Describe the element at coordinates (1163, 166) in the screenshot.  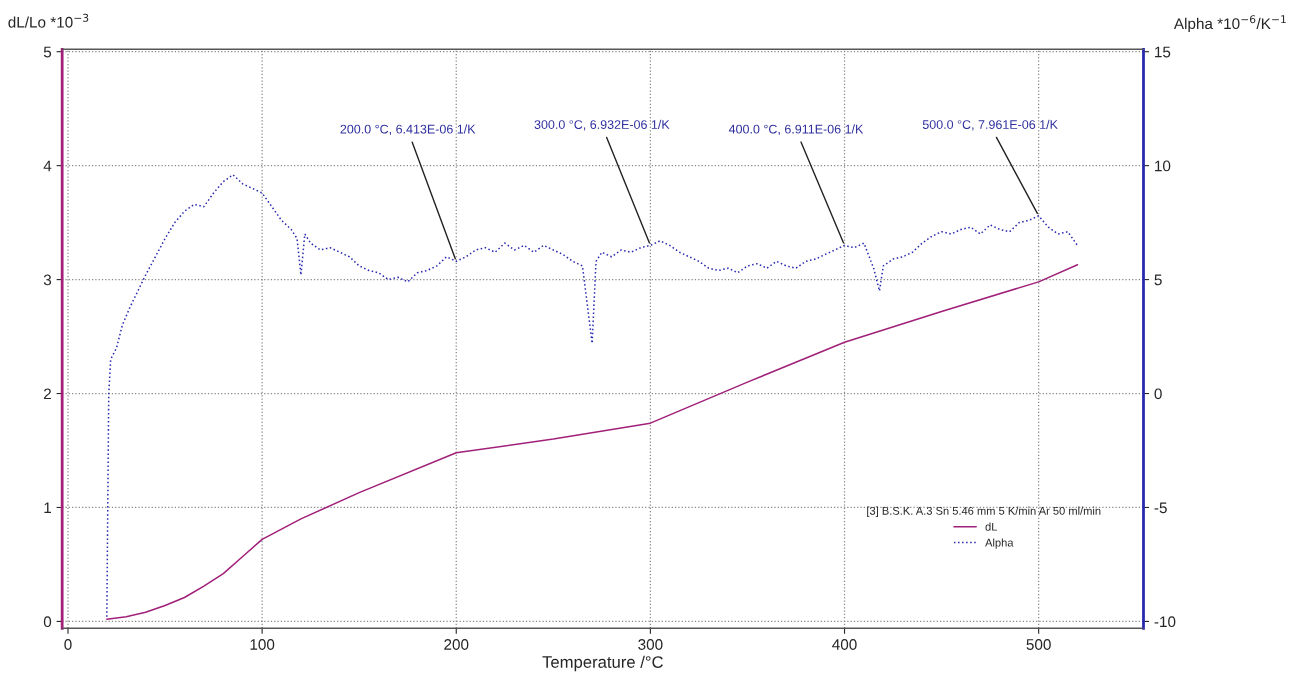
I see `y2-tick-label: 10` at that location.